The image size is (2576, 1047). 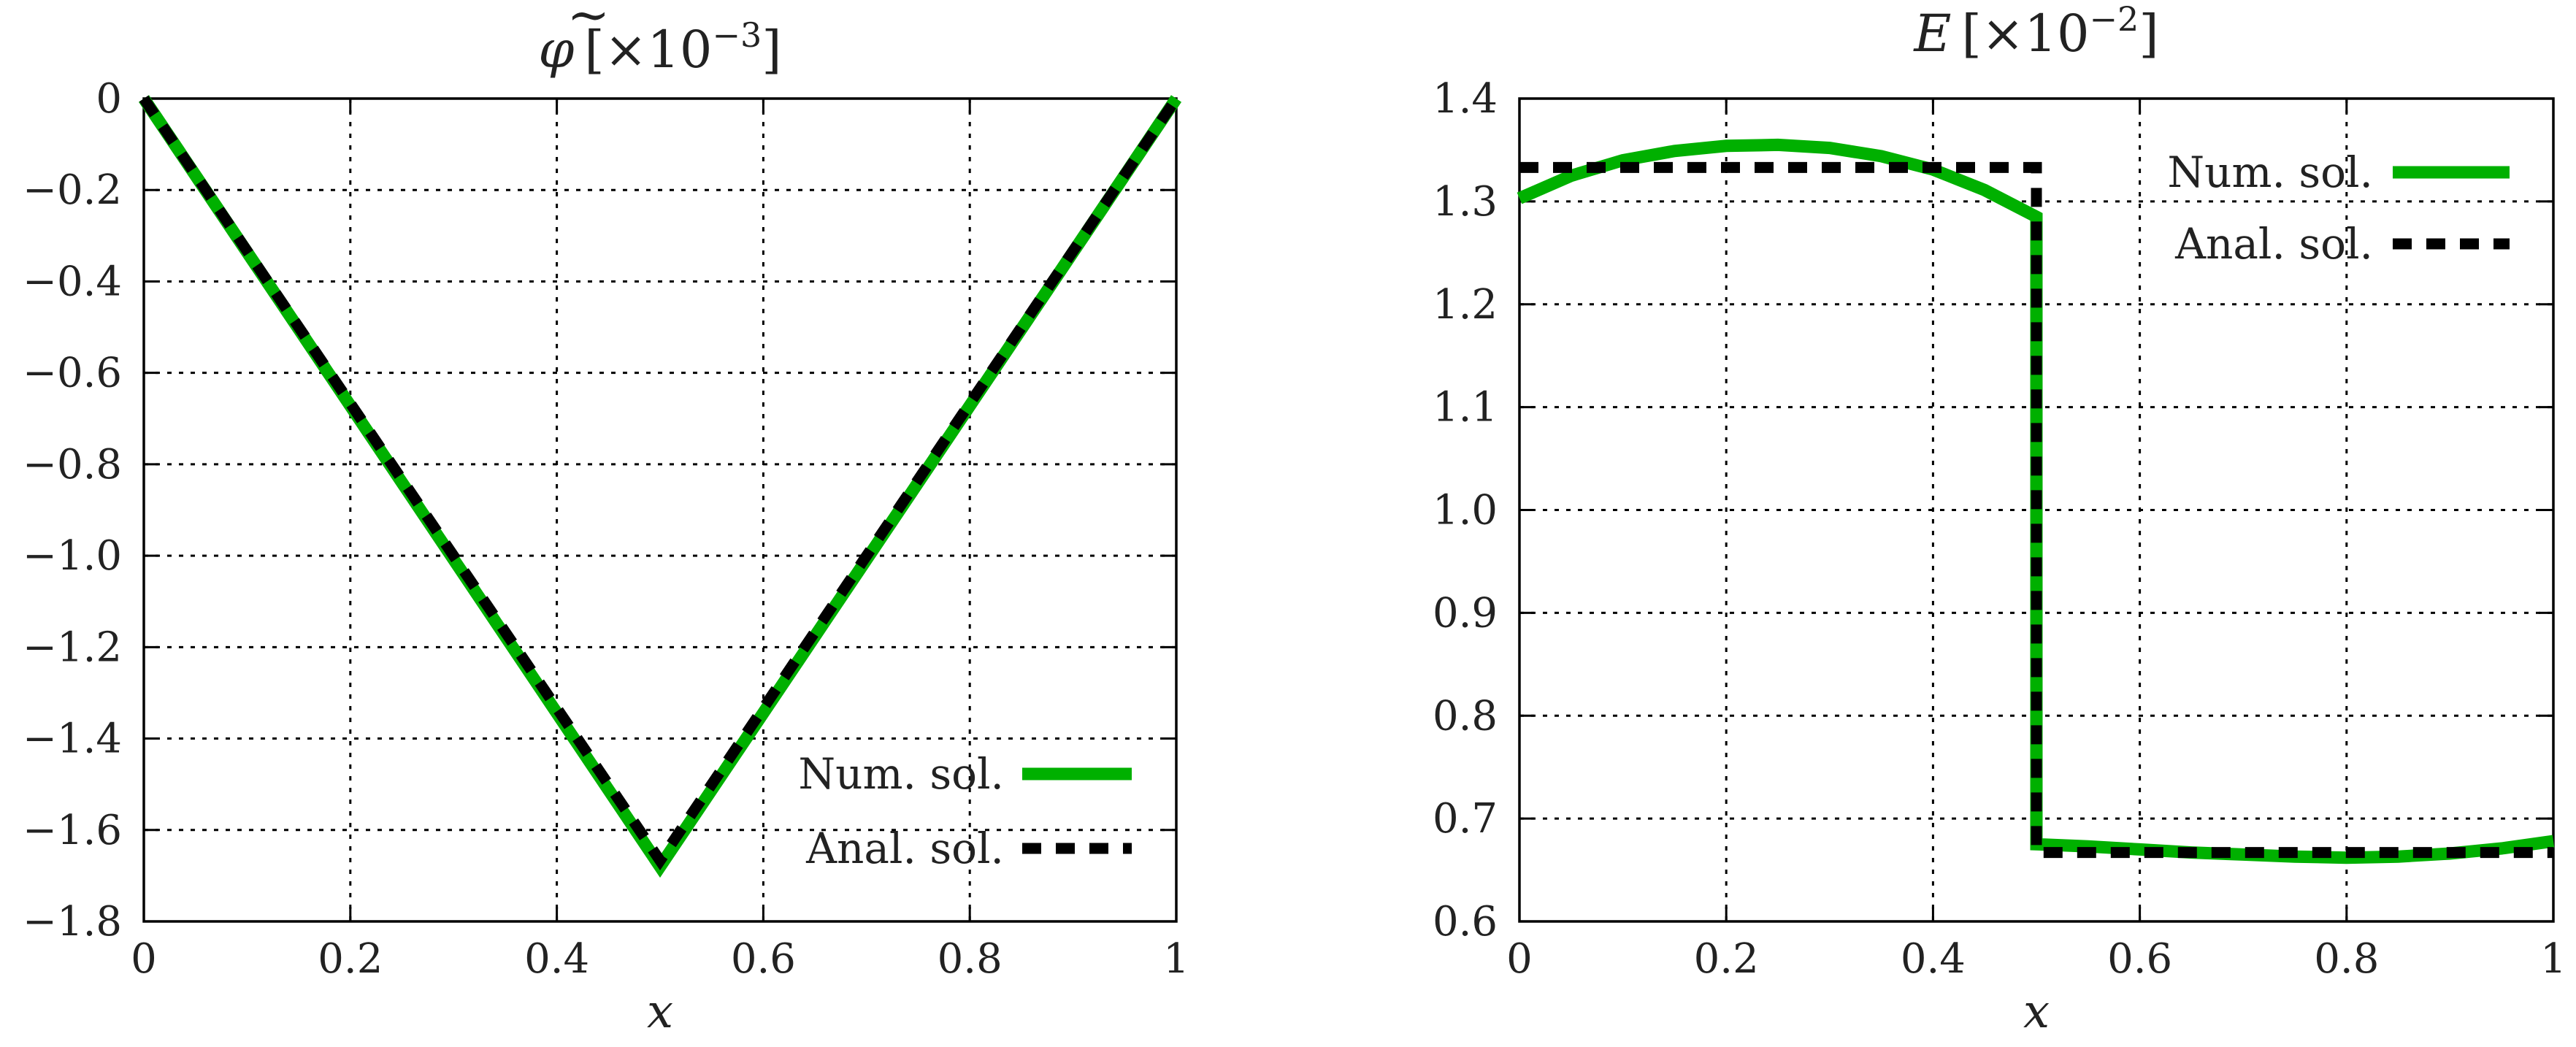 What do you see at coordinates (72, 556) in the screenshot?
I see `y-tick-label: −1.0` at bounding box center [72, 556].